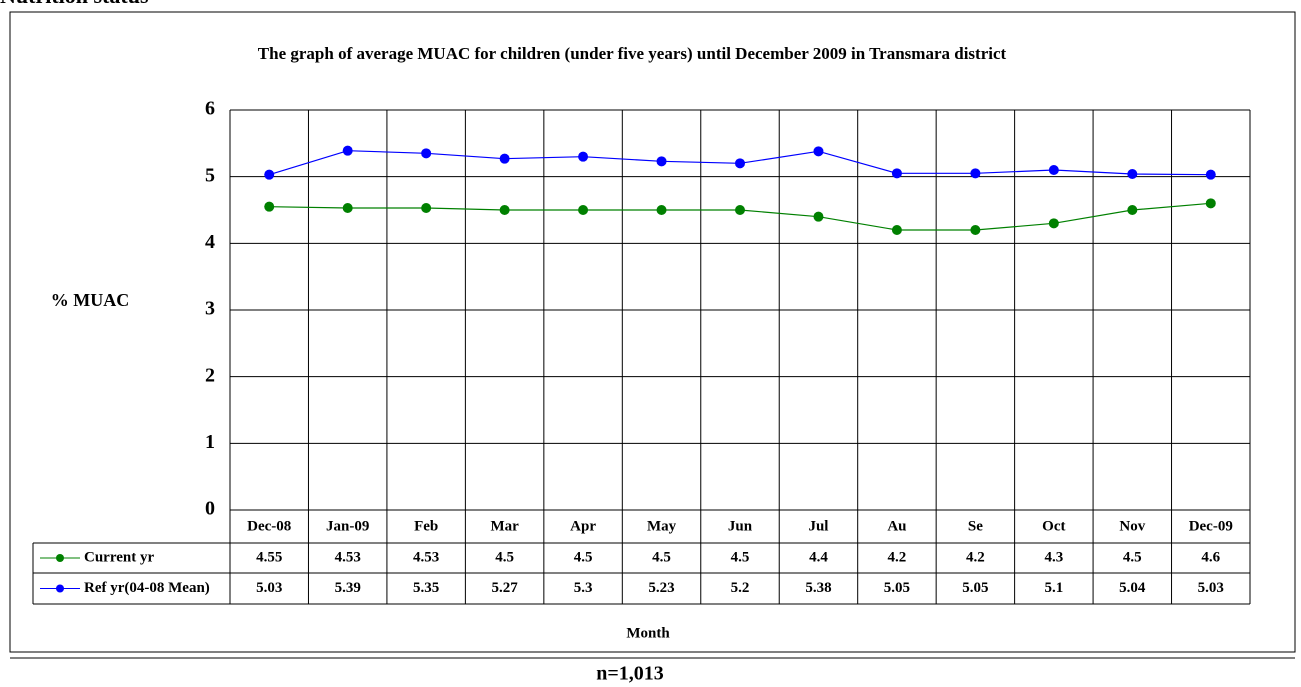 This screenshot has height=687, width=1301. What do you see at coordinates (818, 588) in the screenshot?
I see `table-value: 5.38` at bounding box center [818, 588].